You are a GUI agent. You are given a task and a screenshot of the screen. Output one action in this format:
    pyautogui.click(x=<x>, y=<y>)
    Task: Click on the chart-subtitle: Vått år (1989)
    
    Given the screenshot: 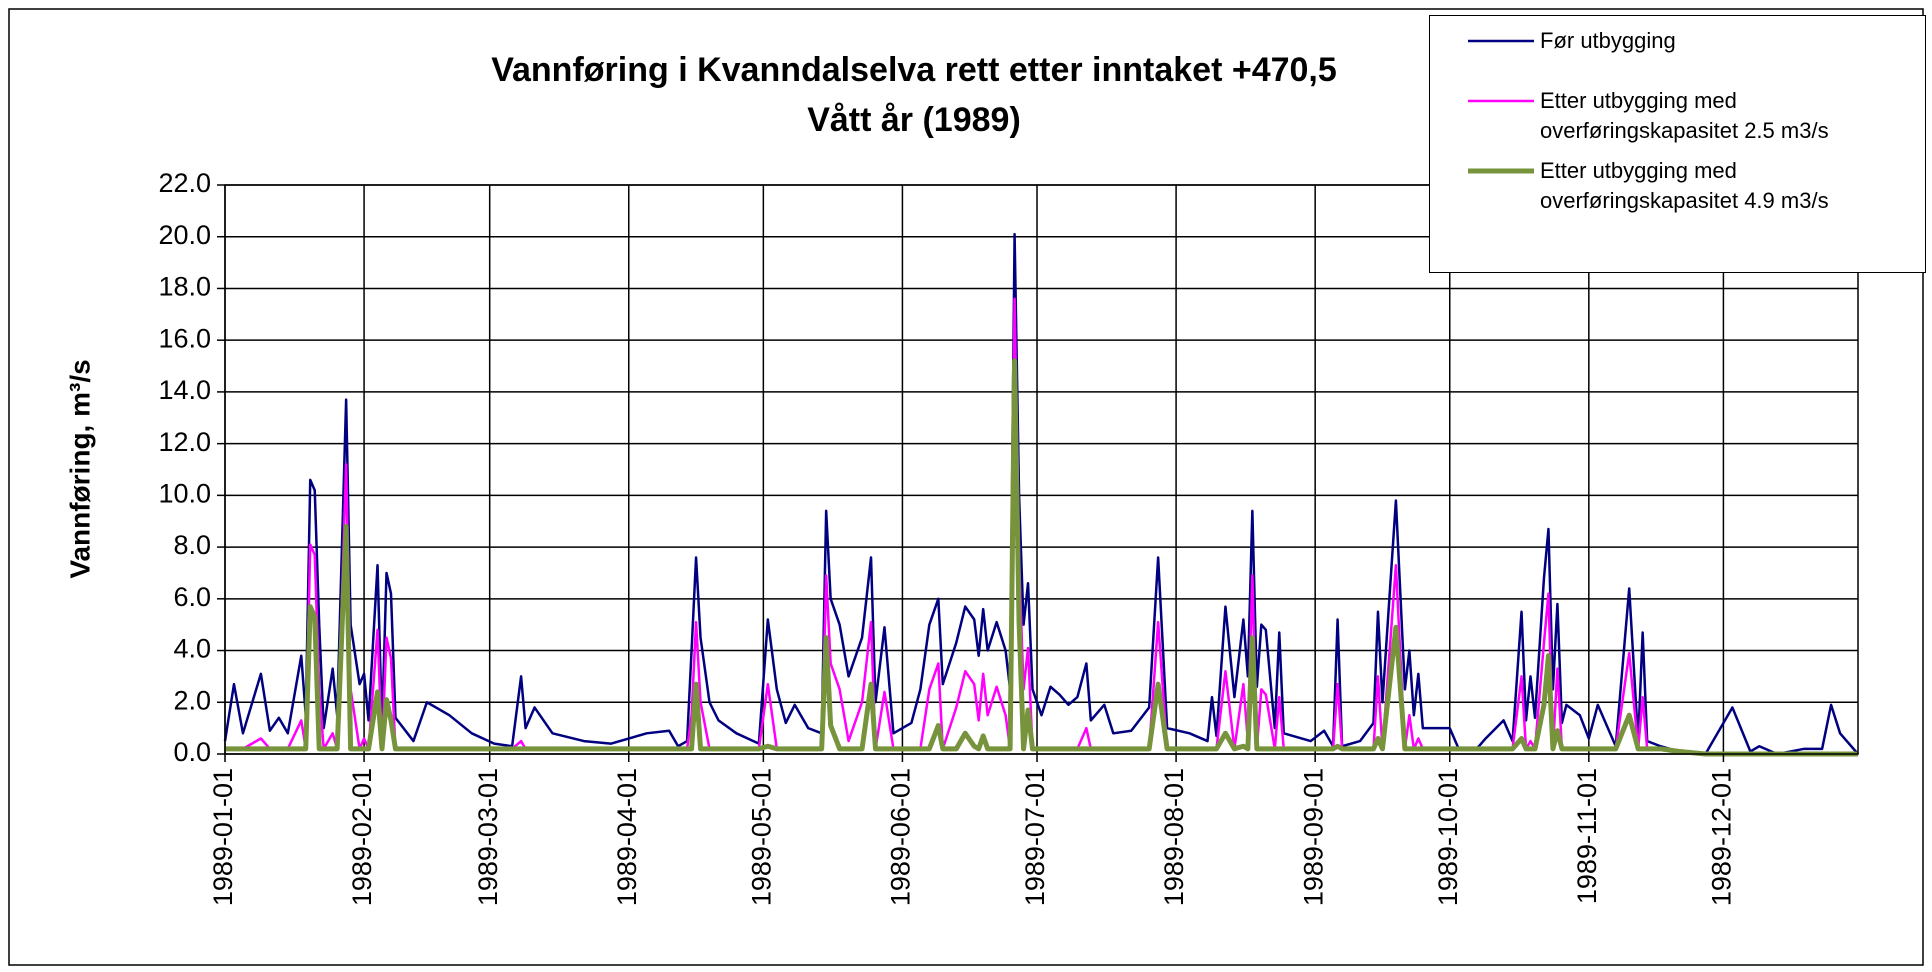 What is the action you would take?
    pyautogui.click(x=914, y=120)
    